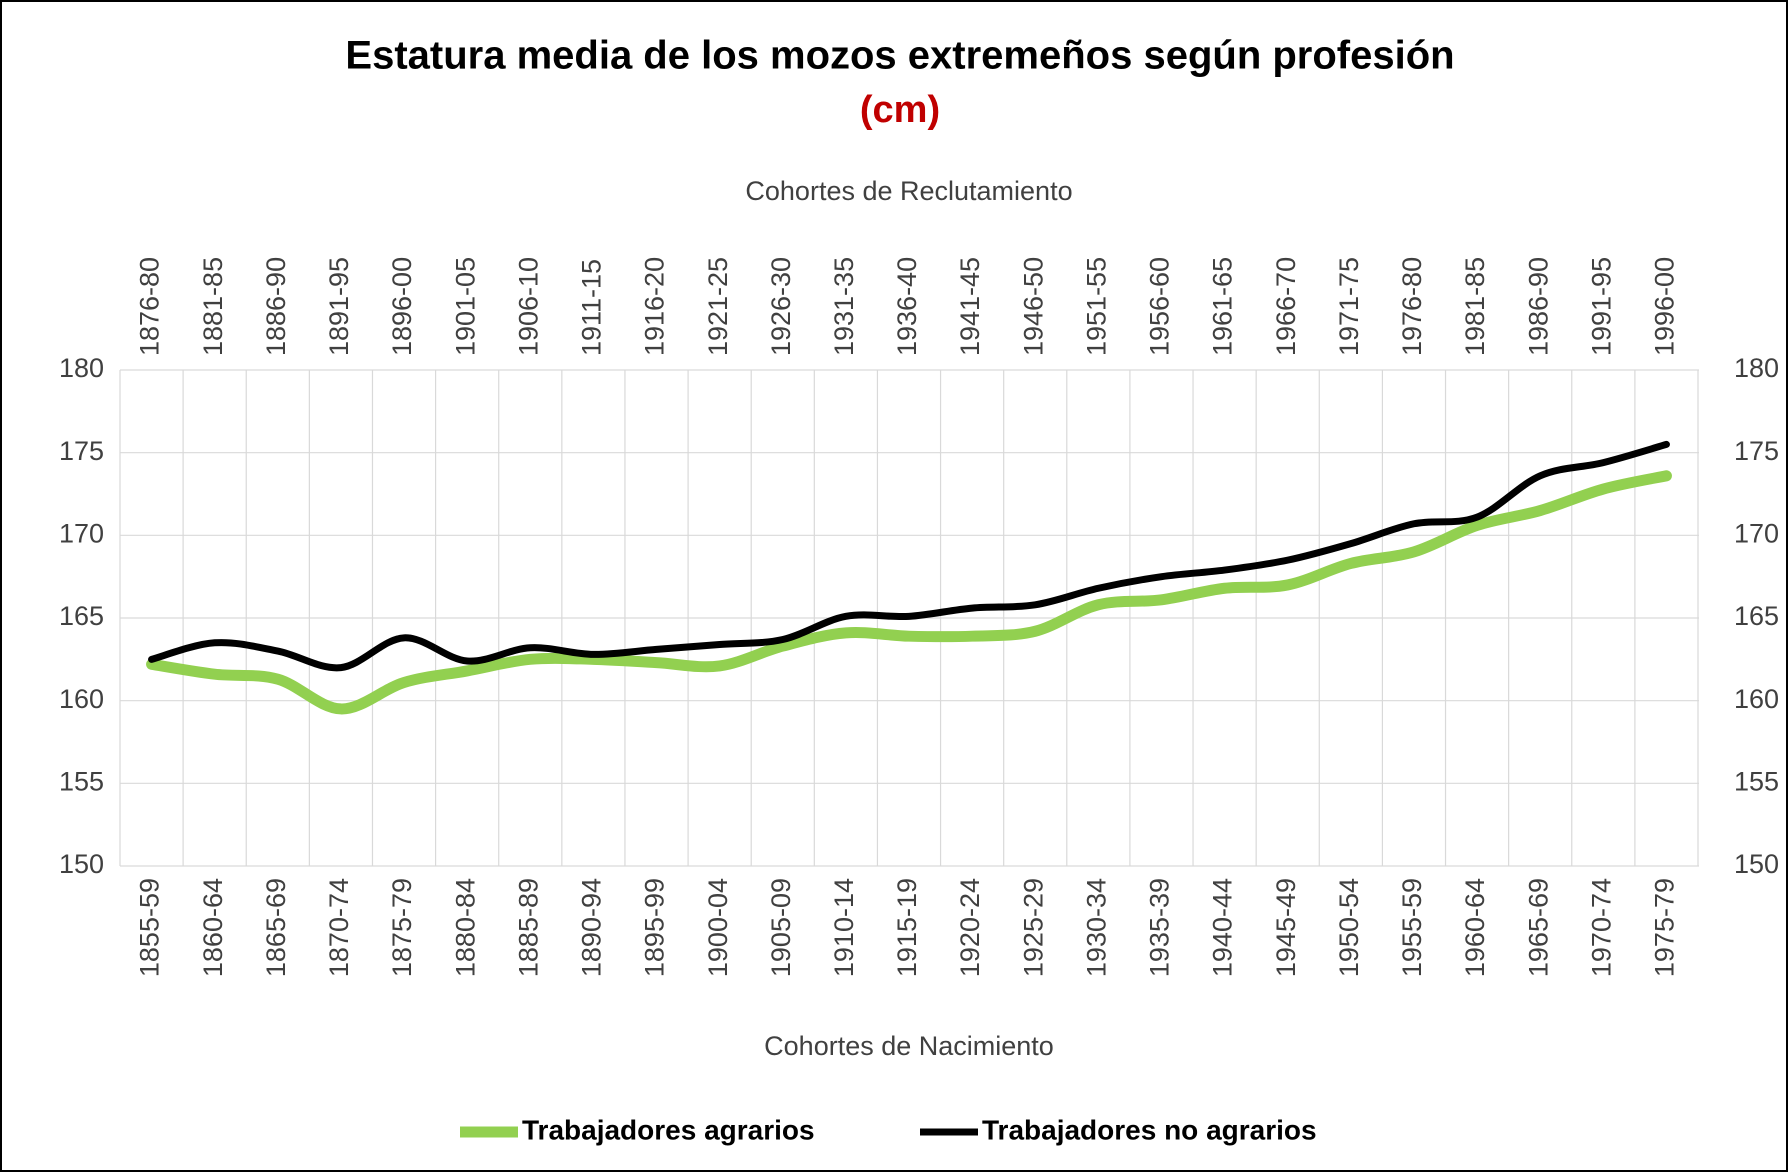 Image resolution: width=1788 pixels, height=1172 pixels. What do you see at coordinates (970, 927) in the screenshot?
I see `x-tick-label: 1920-24` at bounding box center [970, 927].